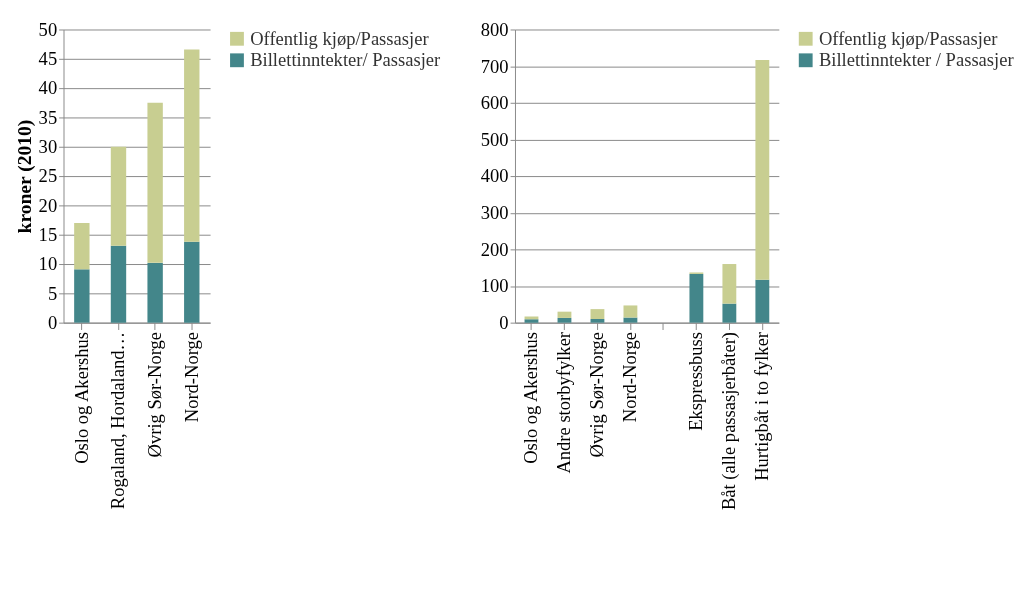 The width and height of the screenshot is (1029, 606). What do you see at coordinates (494, 213) in the screenshot?
I see `y-tick-label: 300` at bounding box center [494, 213].